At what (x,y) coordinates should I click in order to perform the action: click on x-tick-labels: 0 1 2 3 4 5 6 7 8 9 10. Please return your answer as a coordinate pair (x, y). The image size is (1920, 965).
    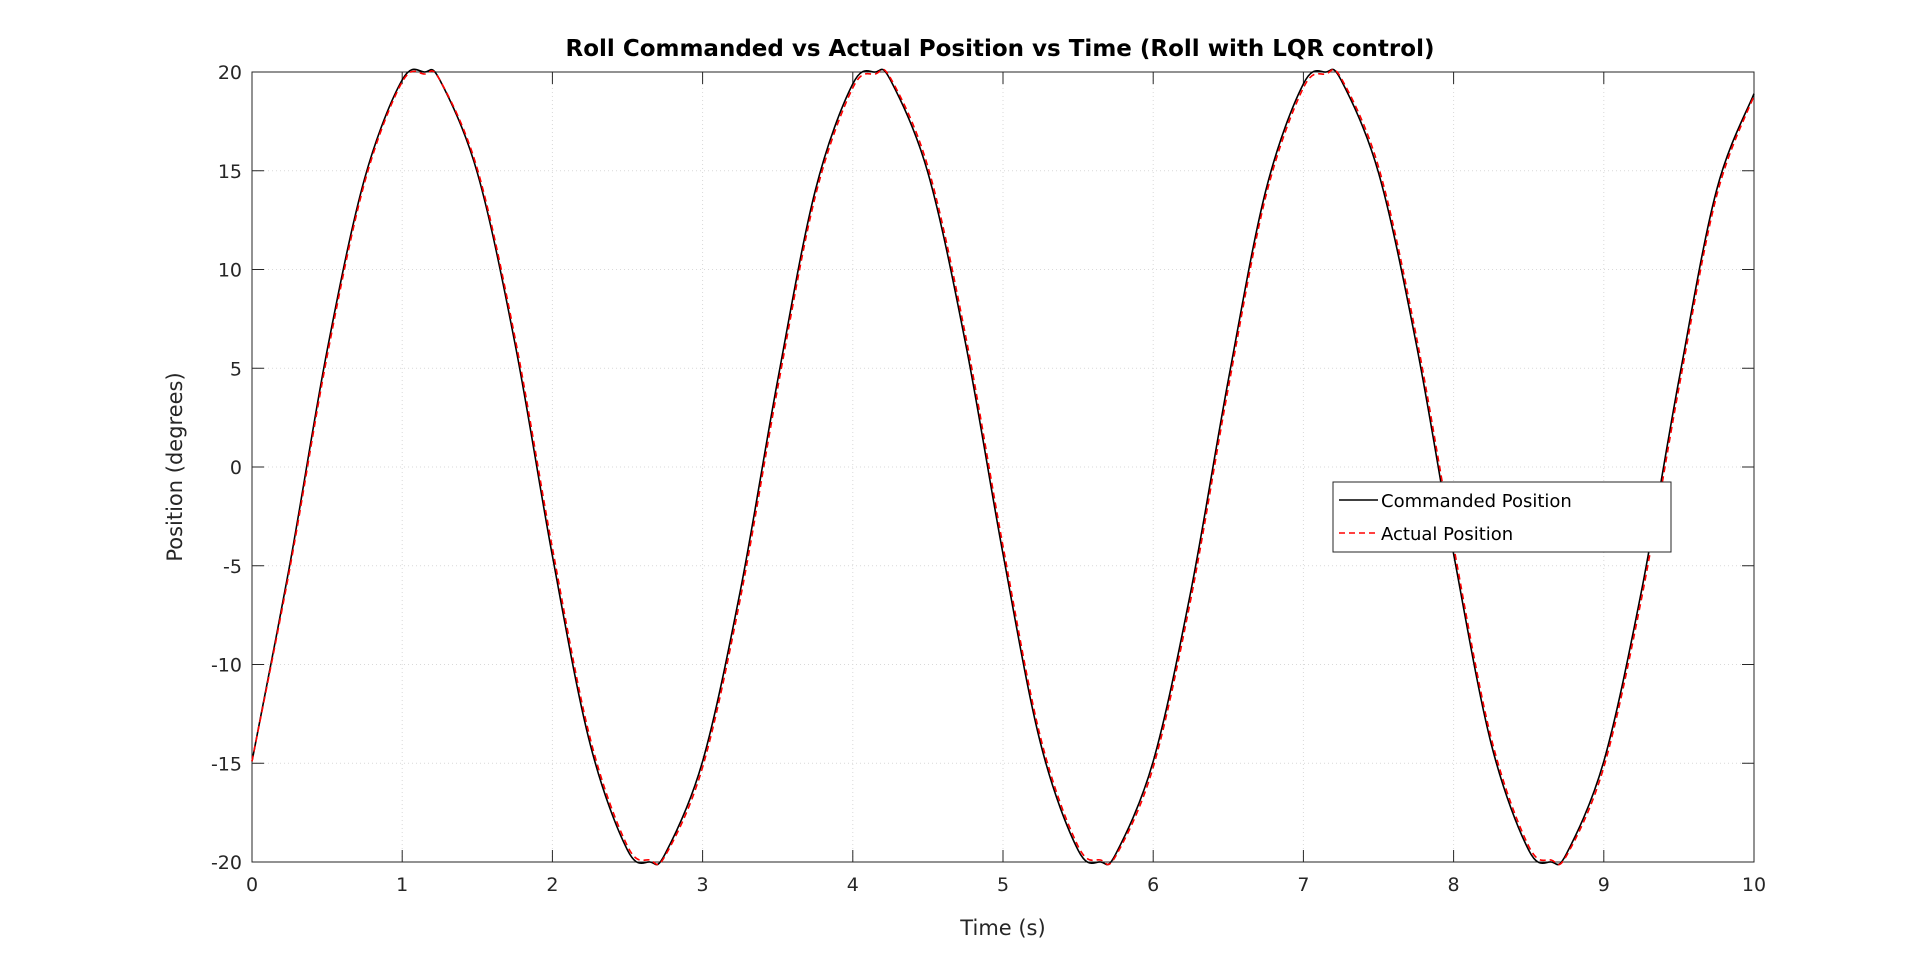
    Looking at the image, I should click on (1006, 885).